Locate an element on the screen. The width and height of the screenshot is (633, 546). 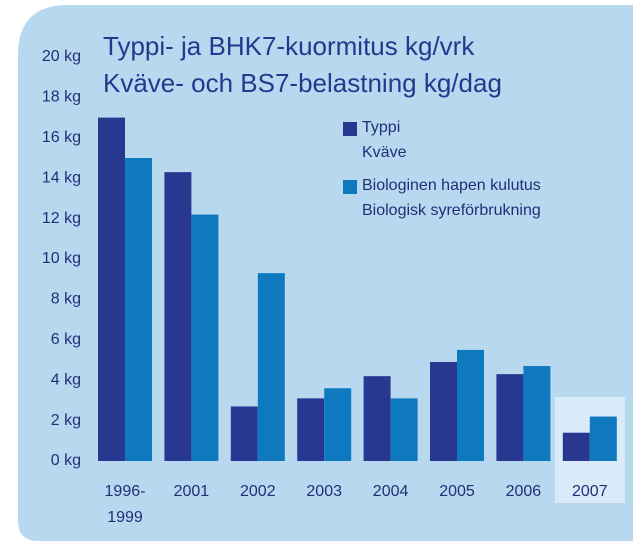
y-tick-label: 18 kg is located at coordinates (61, 97).